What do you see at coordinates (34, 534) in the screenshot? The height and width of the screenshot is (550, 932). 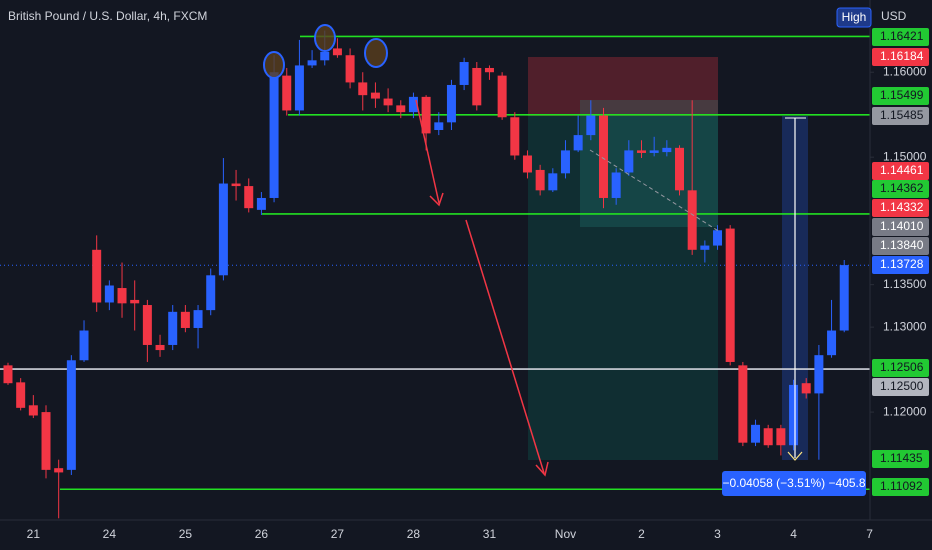 I see `x-tick-label: 21` at bounding box center [34, 534].